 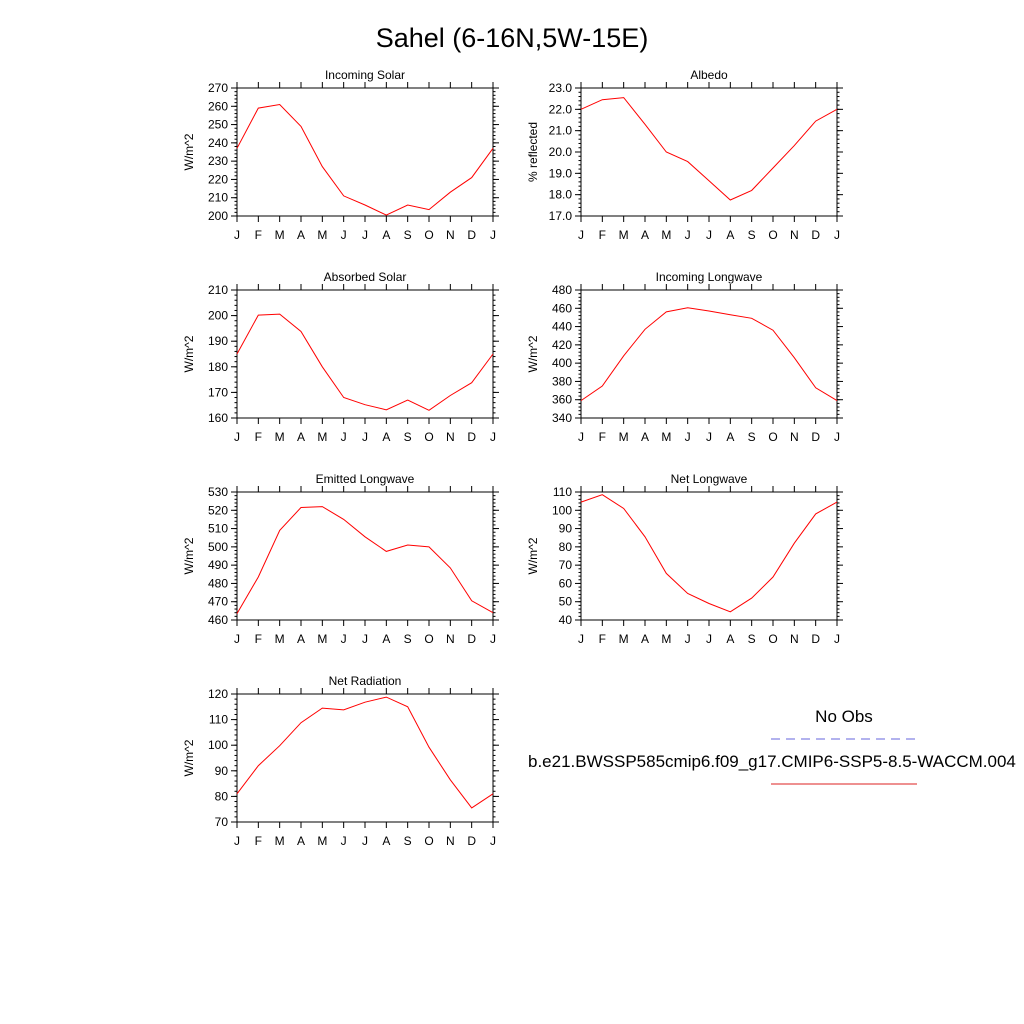 I want to click on y-tick-label: 530, so click(x=218, y=492).